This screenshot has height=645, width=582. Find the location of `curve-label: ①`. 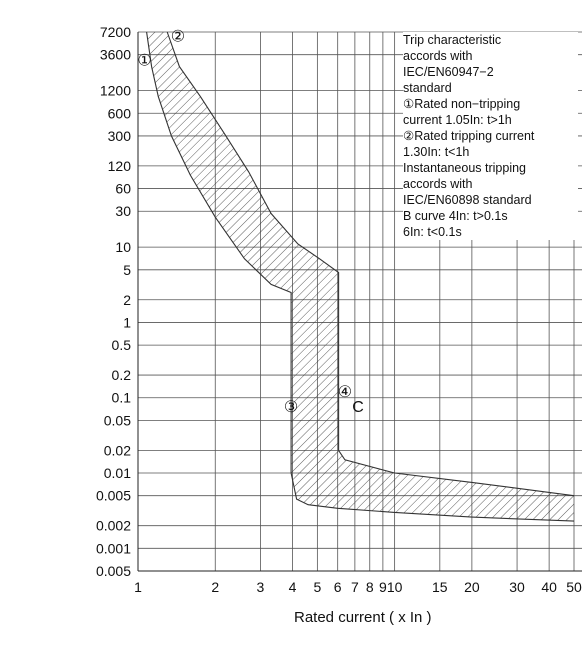

curve-label: ① is located at coordinates (144, 61).